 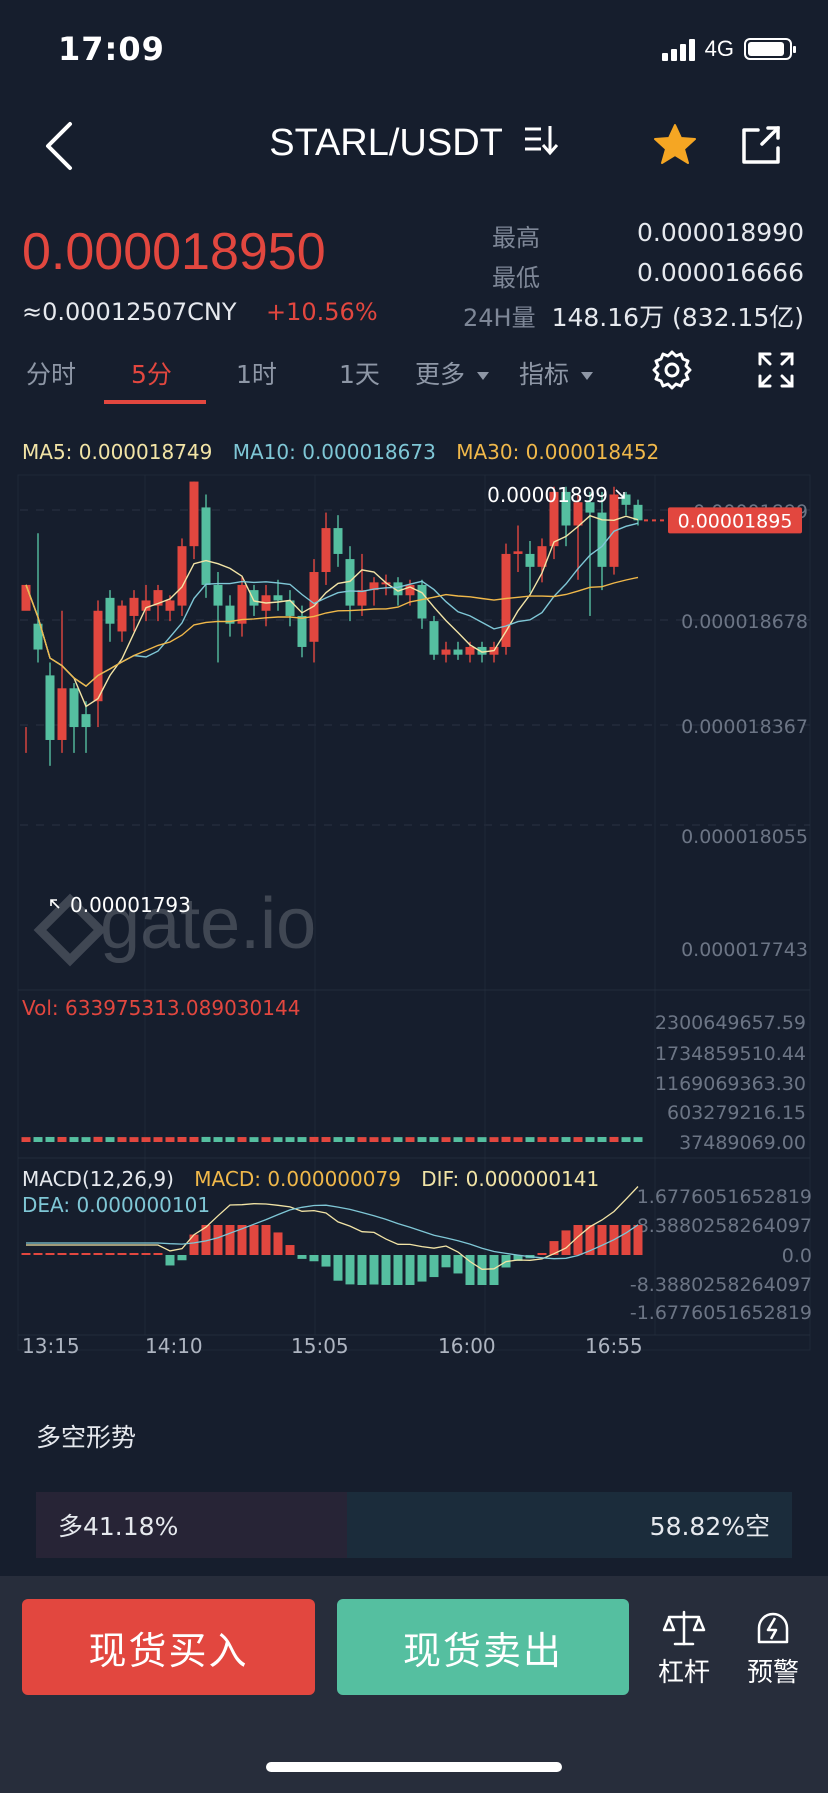 I want to click on share-button, so click(x=763, y=147).